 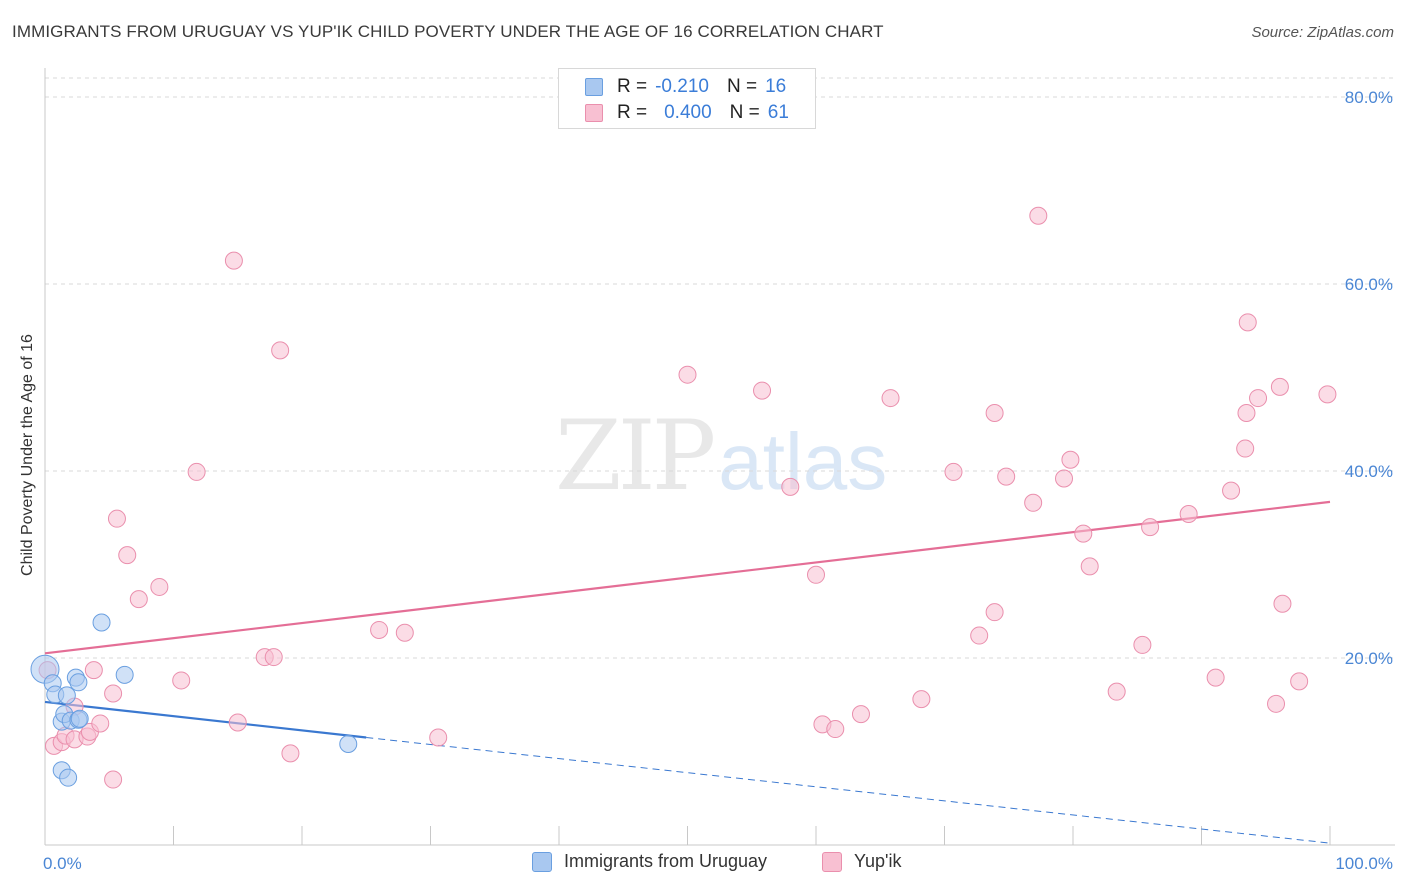 What do you see at coordinates (666, 861) in the screenshot?
I see `legend-label-uruguay: Immigrants from Uruguay` at bounding box center [666, 861].